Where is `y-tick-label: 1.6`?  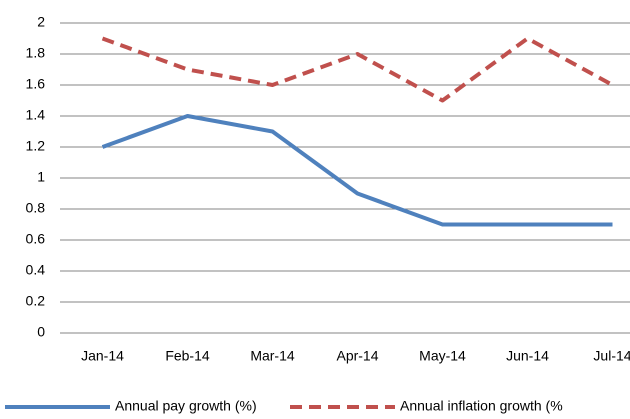 y-tick-label: 1.6 is located at coordinates (36, 84).